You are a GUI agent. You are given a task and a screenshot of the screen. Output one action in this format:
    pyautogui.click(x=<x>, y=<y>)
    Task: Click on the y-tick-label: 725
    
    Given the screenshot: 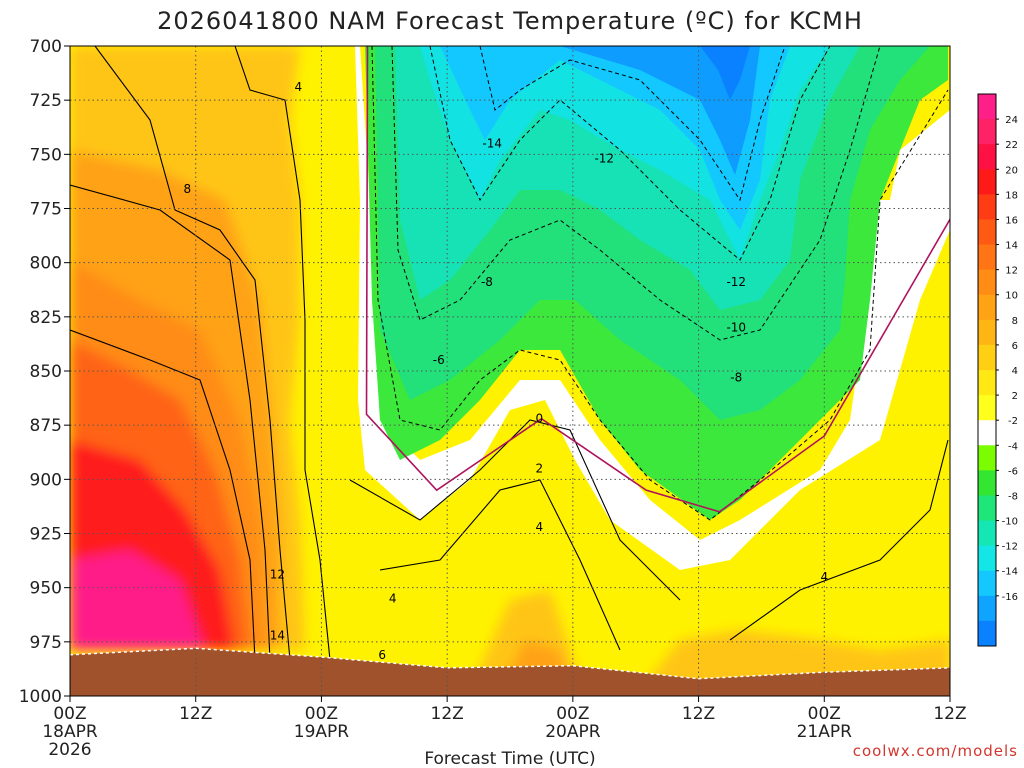 What is the action you would take?
    pyautogui.click(x=46, y=101)
    